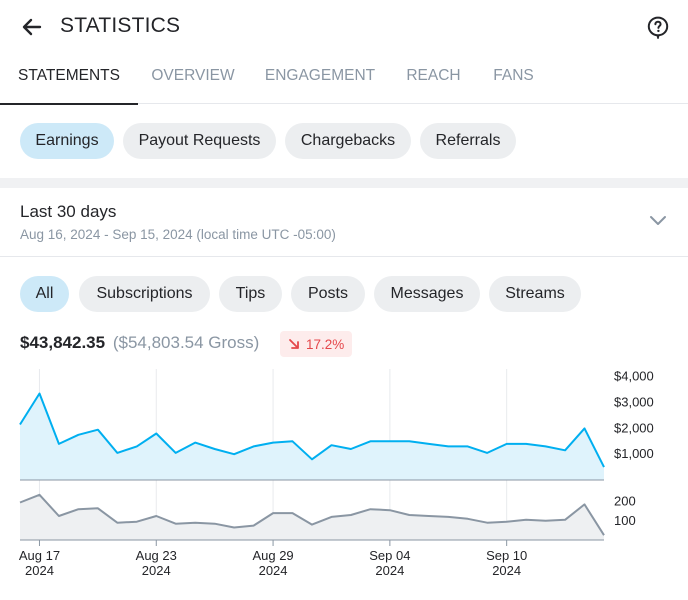 Image resolution: width=688 pixels, height=600 pixels. Describe the element at coordinates (44, 294) in the screenshot. I see `filter-all-chip: All` at that location.